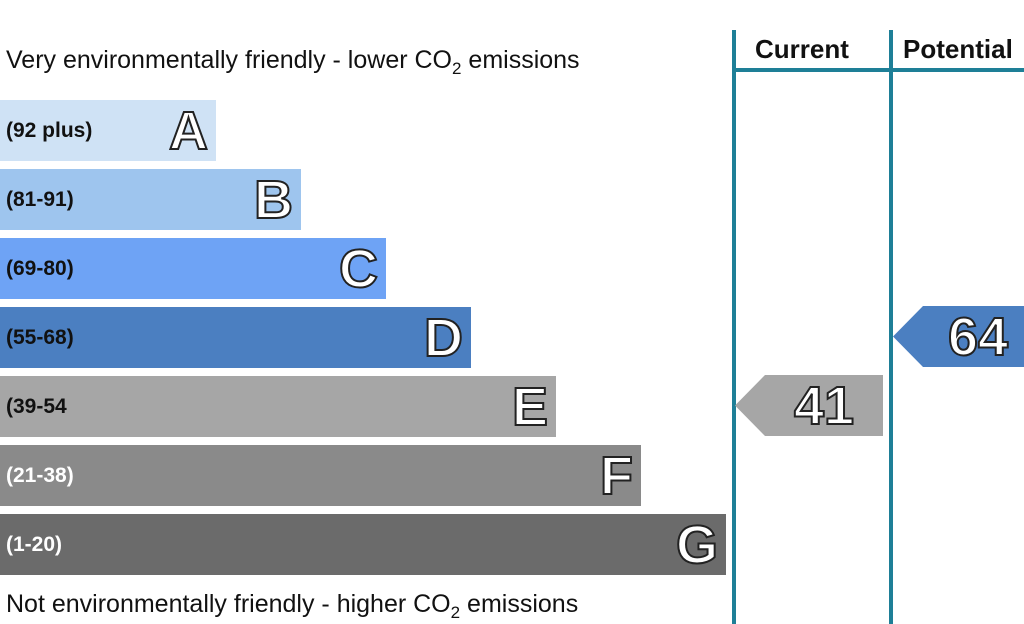 This screenshot has height=624, width=1024. Describe the element at coordinates (455, 612) in the screenshot. I see `bottom-caption-subscript: 2` at that location.